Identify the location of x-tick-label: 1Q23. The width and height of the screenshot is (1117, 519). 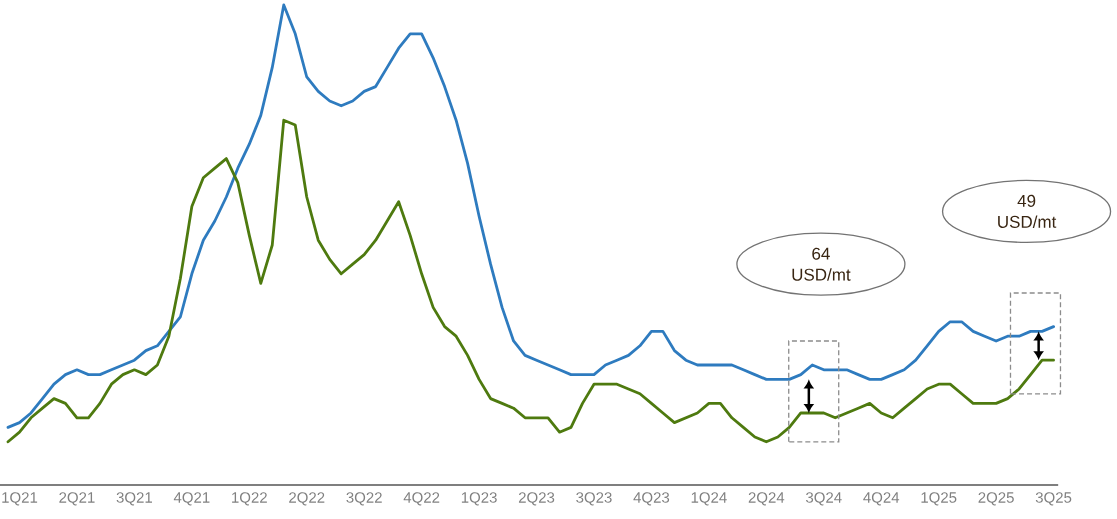
(479, 499).